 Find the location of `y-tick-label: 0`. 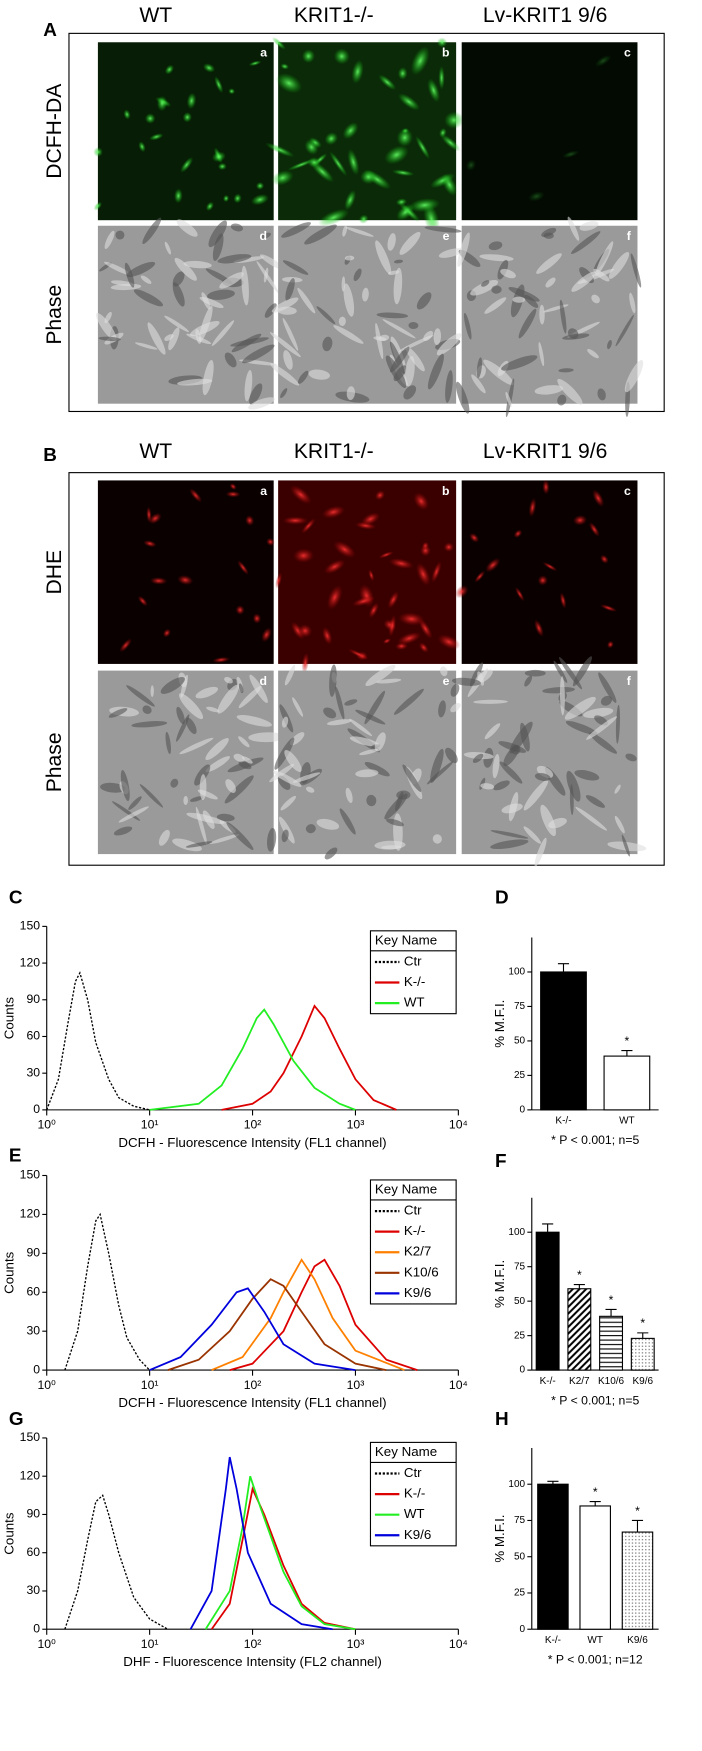

y-tick-label: 0 is located at coordinates (523, 1110).